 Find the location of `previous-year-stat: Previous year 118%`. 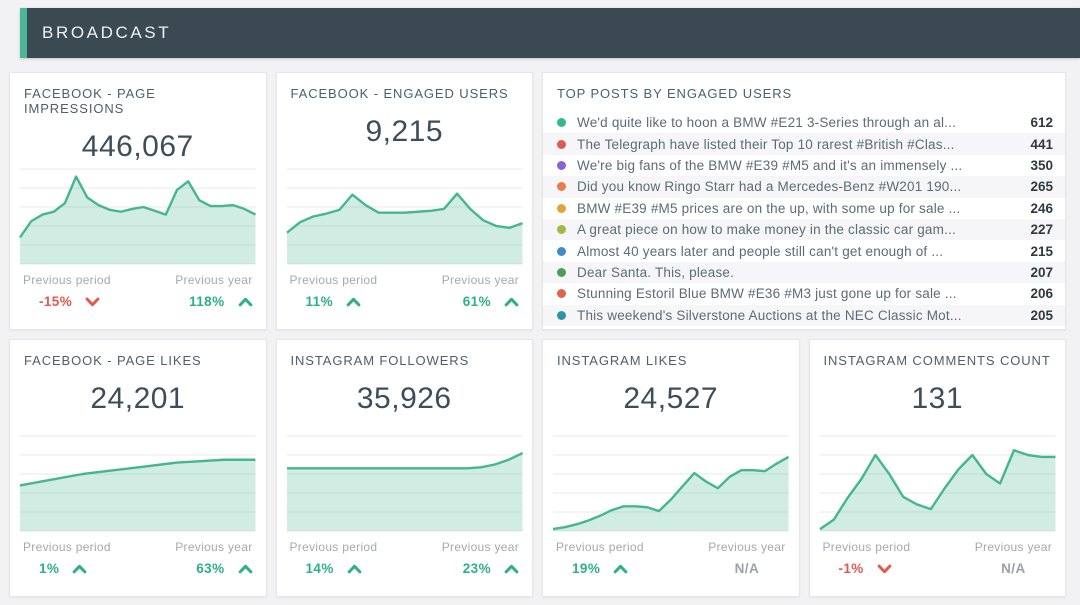

previous-year-stat: Previous year 118% is located at coordinates (213, 301).